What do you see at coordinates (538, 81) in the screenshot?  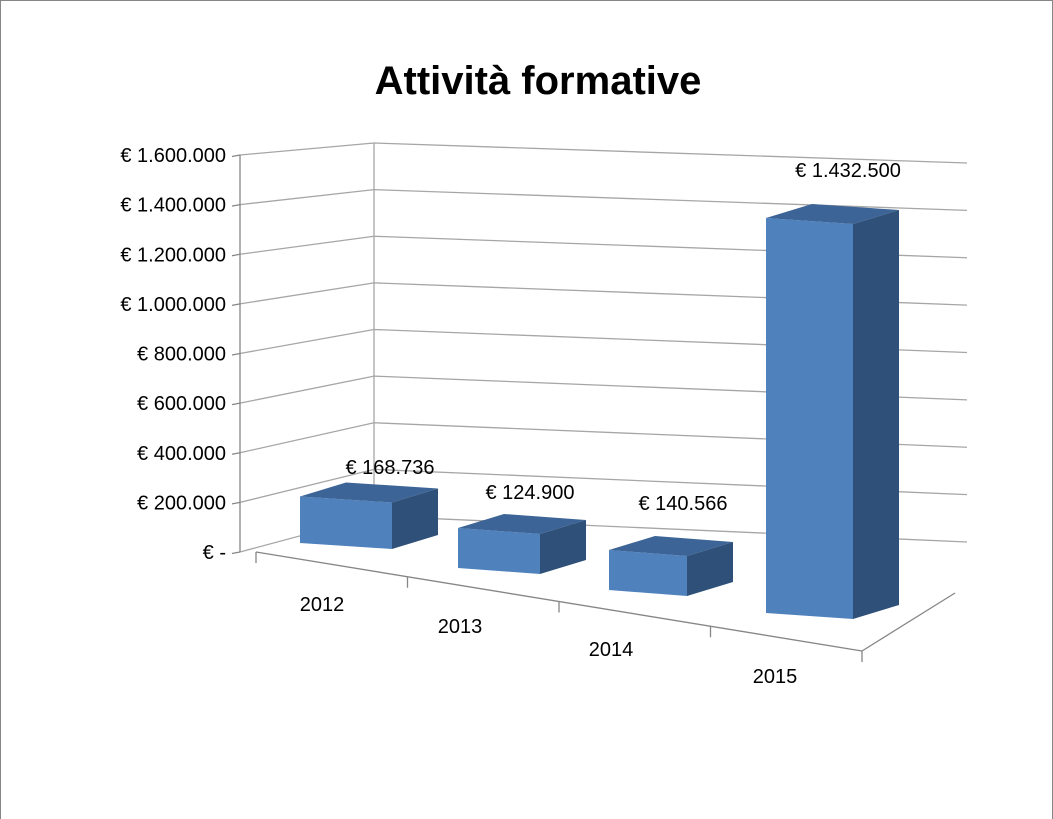 I see `chart-title: Attività formative` at bounding box center [538, 81].